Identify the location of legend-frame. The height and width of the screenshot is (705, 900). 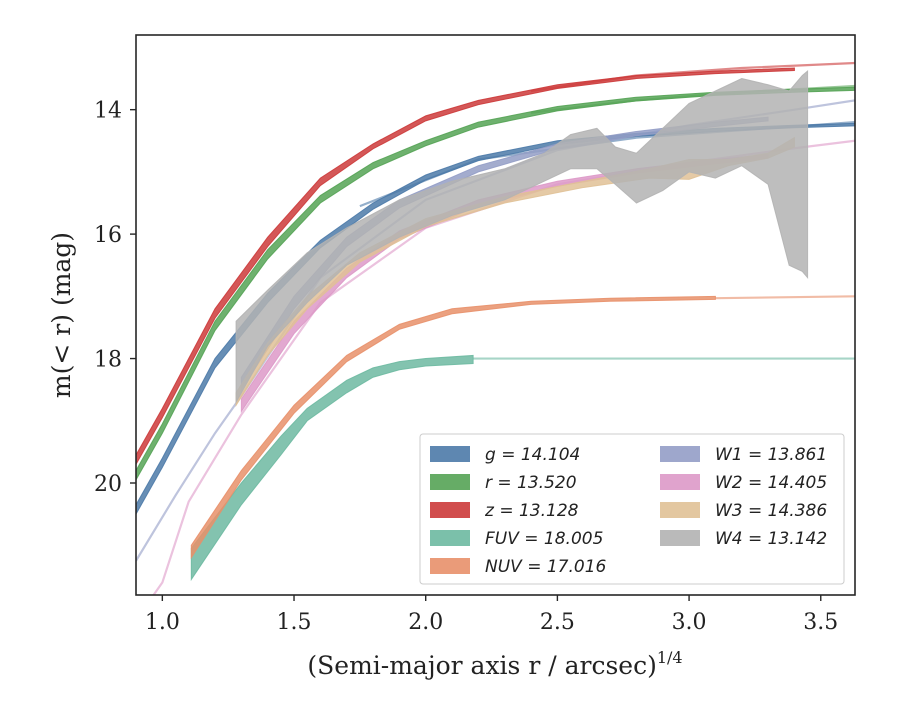
(632, 509).